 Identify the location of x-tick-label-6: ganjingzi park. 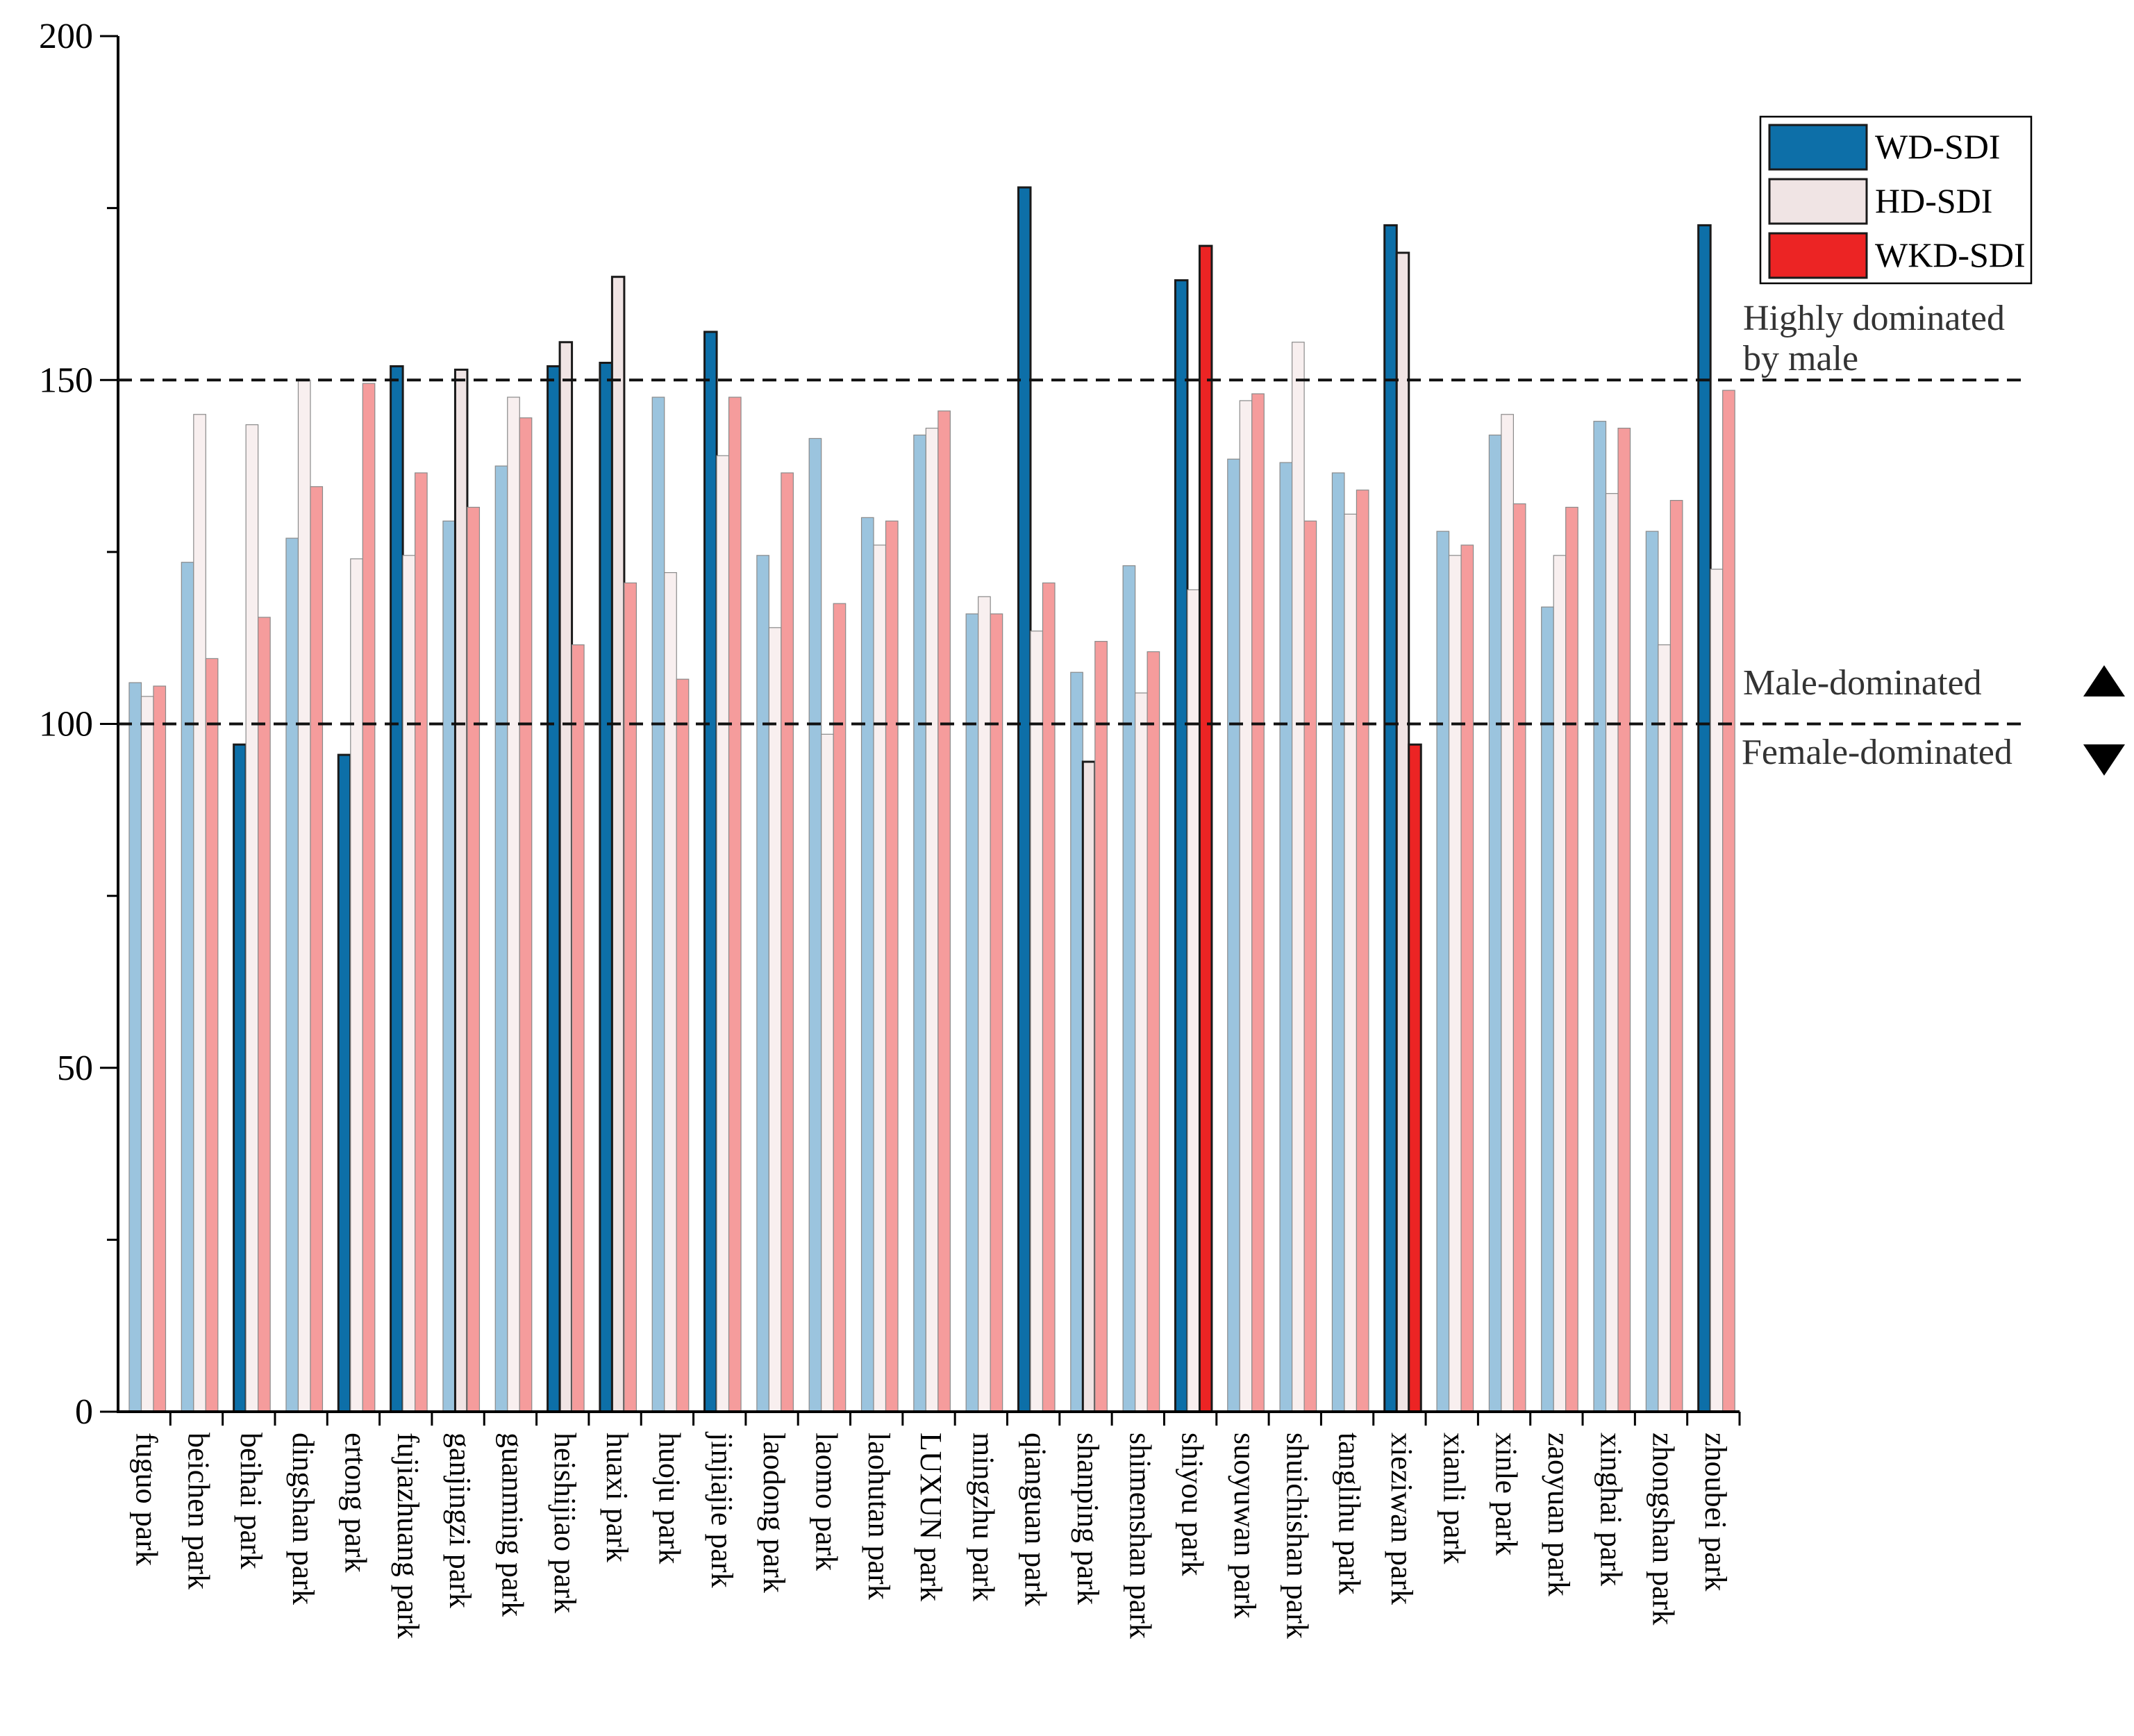
(460, 1520).